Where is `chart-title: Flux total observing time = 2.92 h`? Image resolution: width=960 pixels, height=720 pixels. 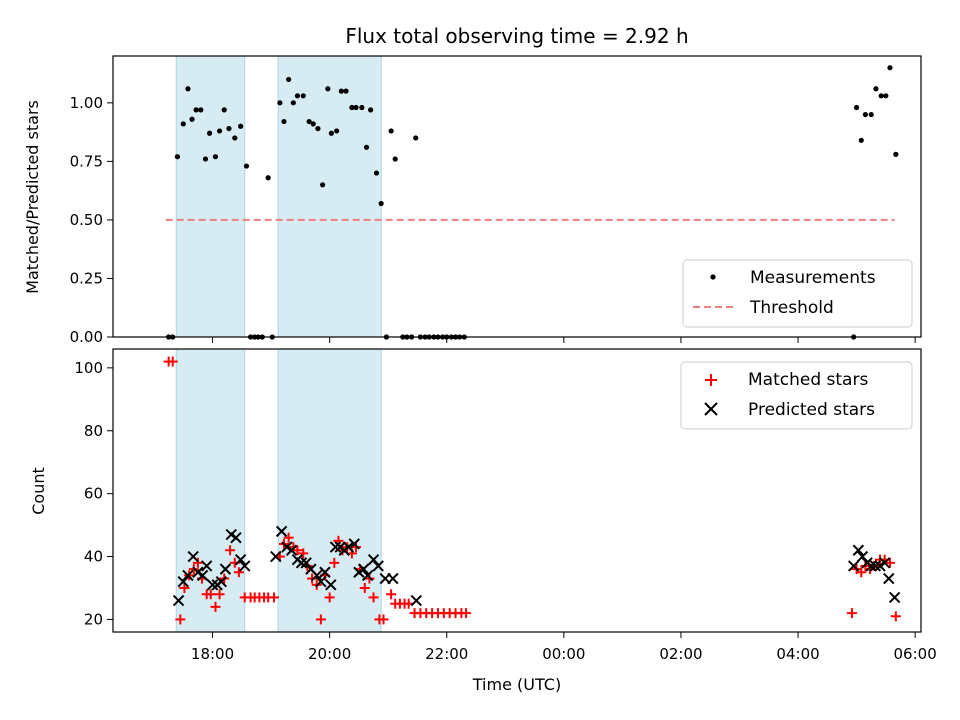
chart-title: Flux total observing time = 2.92 h is located at coordinates (516, 36).